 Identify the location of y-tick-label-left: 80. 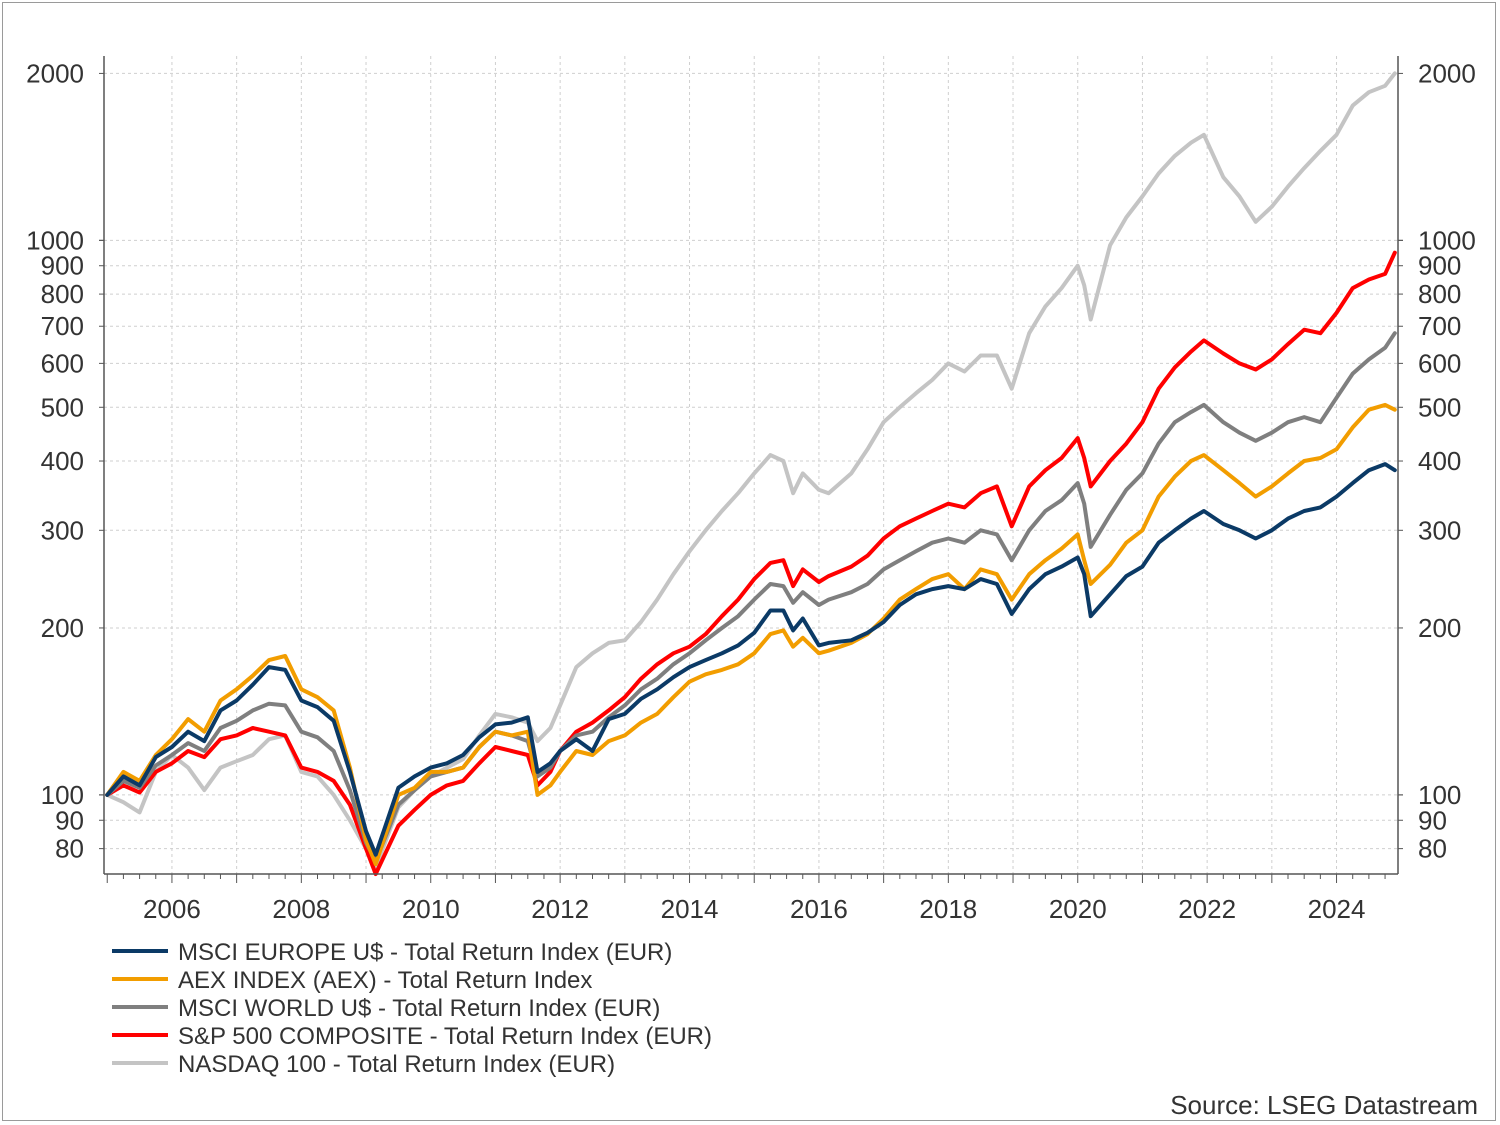
(69, 849).